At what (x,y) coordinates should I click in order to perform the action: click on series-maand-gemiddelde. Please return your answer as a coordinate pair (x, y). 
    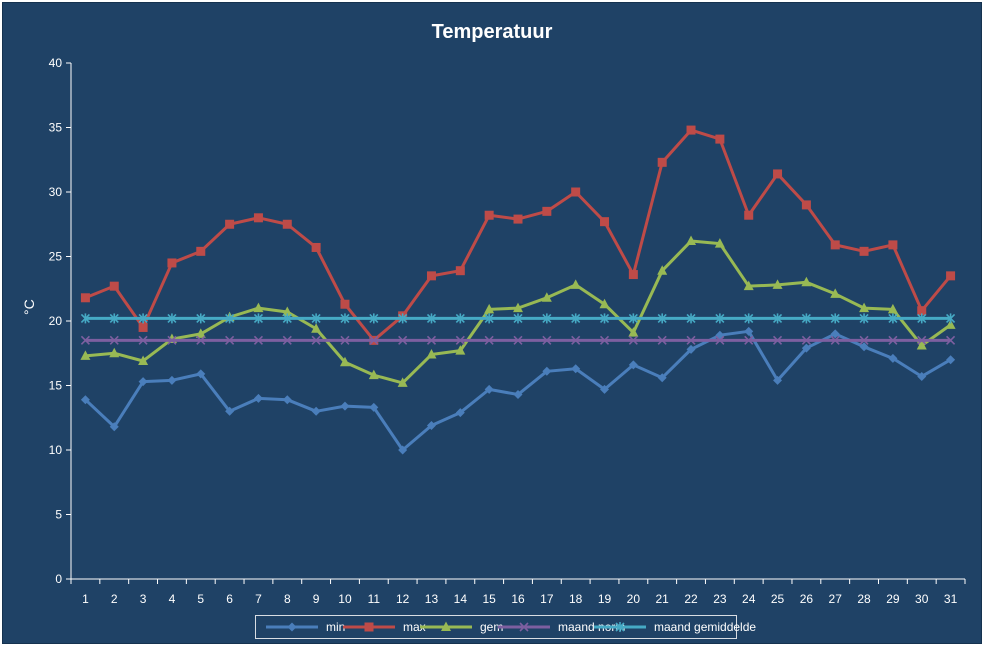
    Looking at the image, I should click on (518, 318).